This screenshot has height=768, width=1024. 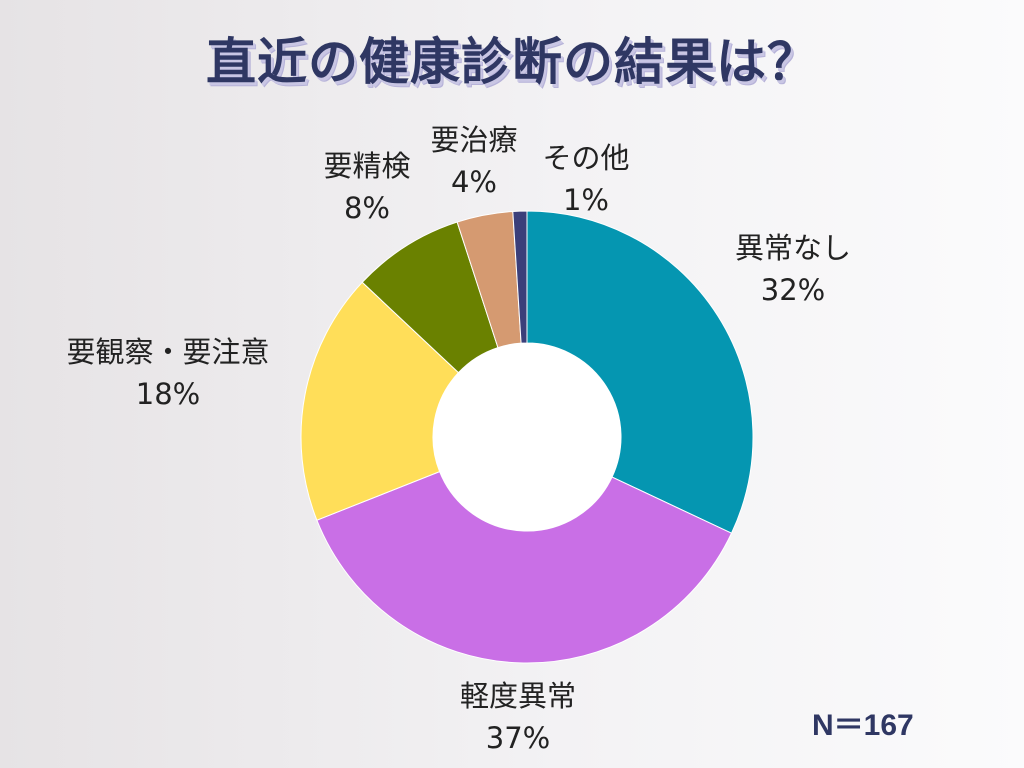 I want to click on slice-value-5: 4%, so click(x=474, y=182).